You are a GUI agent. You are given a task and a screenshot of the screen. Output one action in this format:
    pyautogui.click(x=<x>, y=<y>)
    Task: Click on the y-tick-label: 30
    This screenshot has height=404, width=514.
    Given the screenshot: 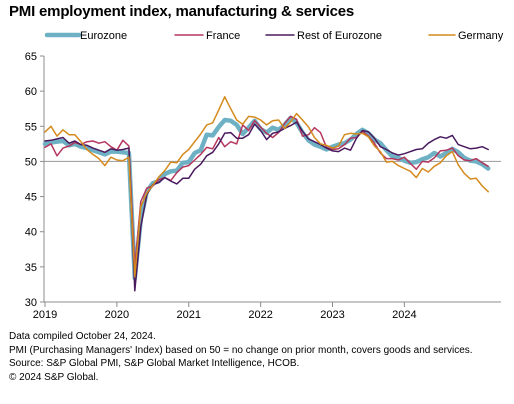 What is the action you would take?
    pyautogui.click(x=31, y=303)
    